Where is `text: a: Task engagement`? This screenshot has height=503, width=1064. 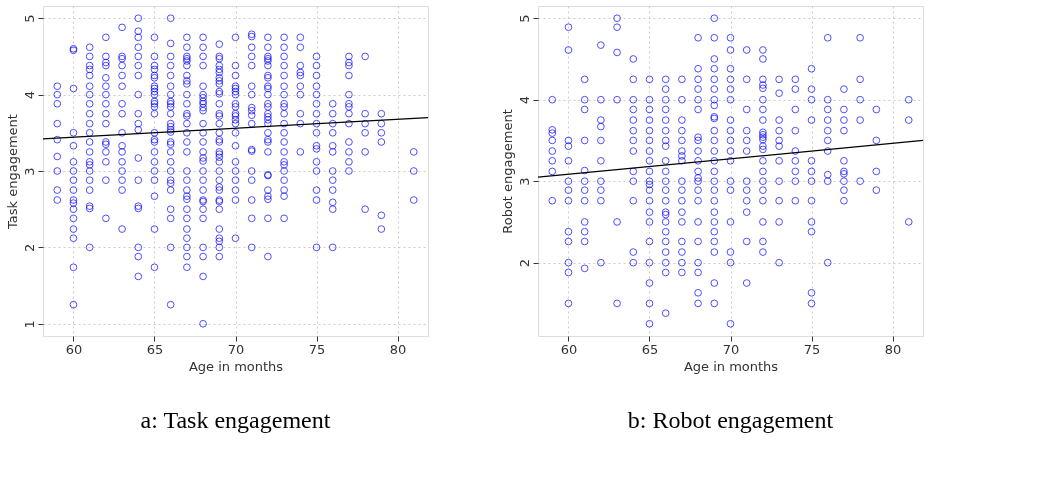
text: a: Task engagement is located at coordinates (235, 420).